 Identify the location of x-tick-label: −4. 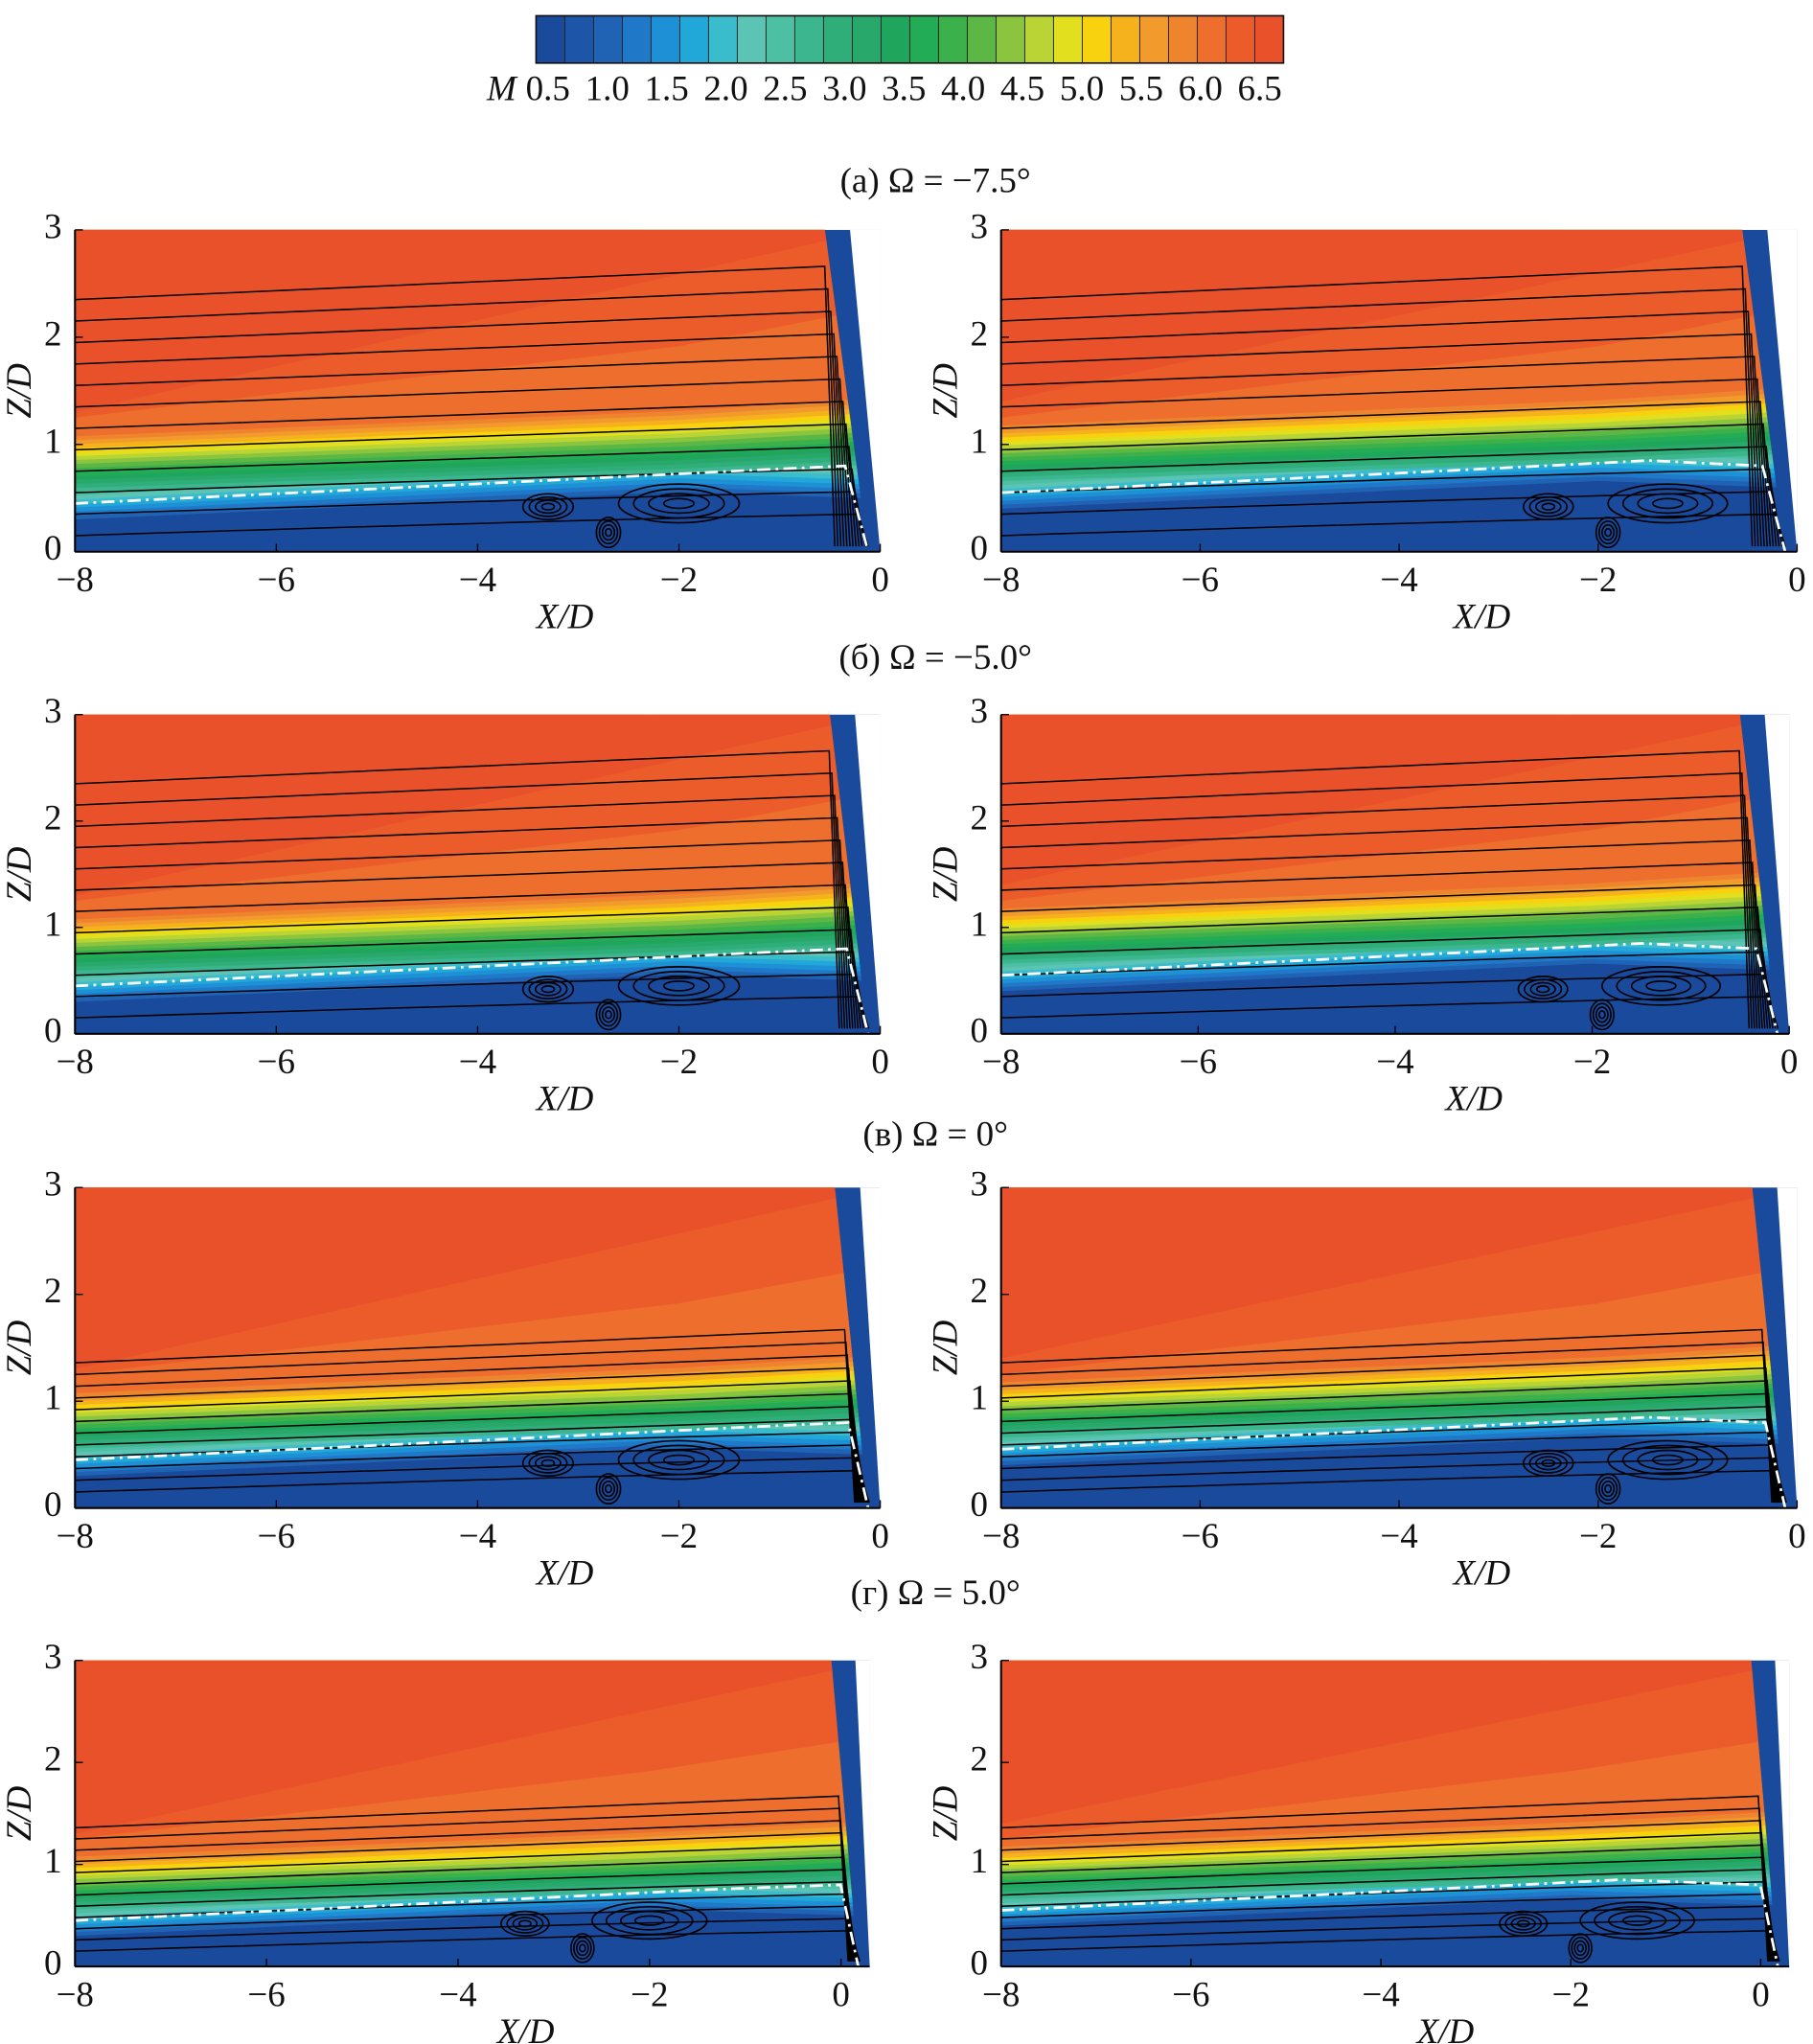
(477, 1536).